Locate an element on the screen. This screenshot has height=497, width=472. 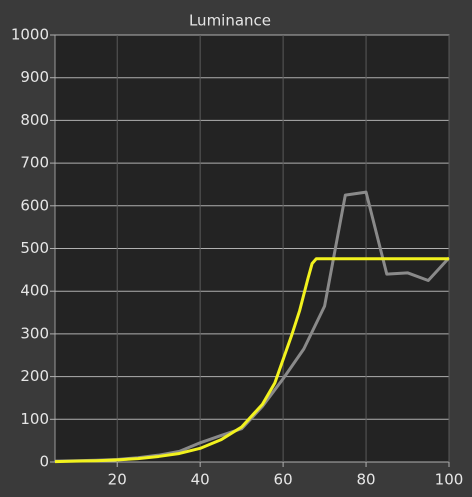
y-tick-label: 1000 is located at coordinates (30, 35).